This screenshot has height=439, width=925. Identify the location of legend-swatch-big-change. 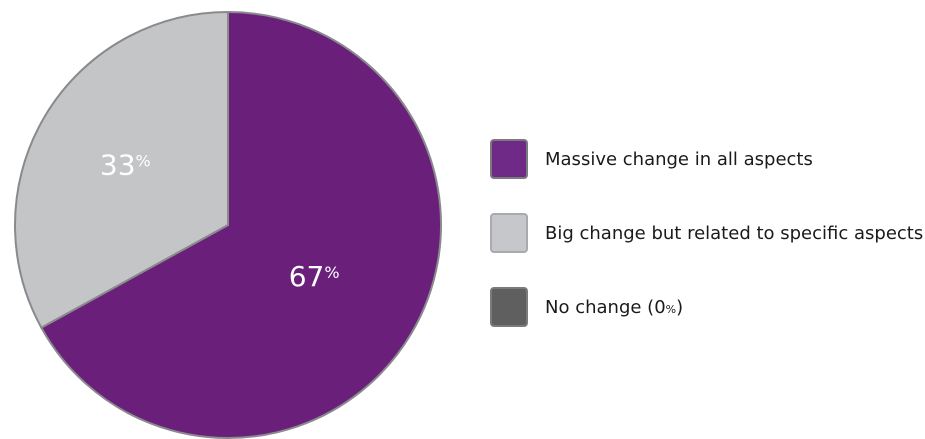
(509, 233).